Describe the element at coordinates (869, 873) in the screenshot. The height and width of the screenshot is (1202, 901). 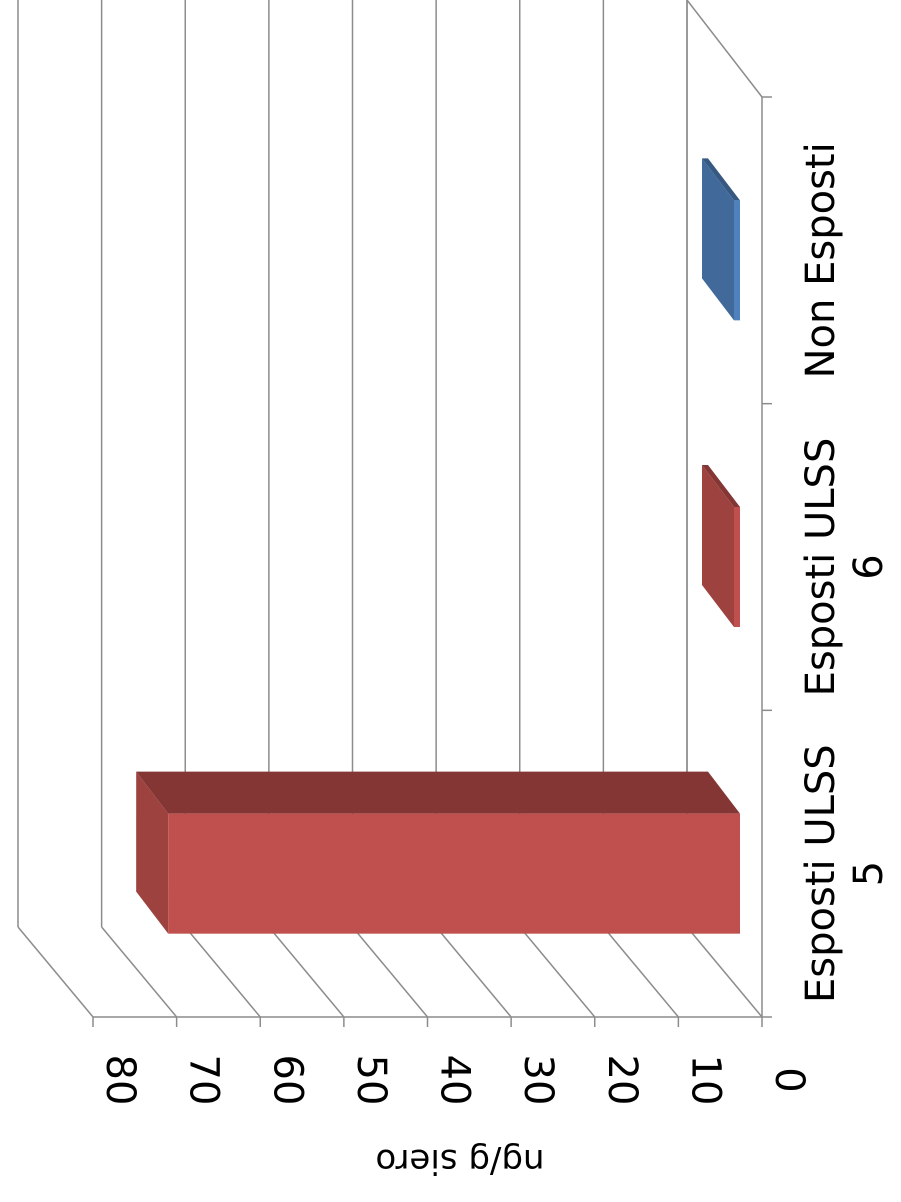
I see `category-label-line: 5` at that location.